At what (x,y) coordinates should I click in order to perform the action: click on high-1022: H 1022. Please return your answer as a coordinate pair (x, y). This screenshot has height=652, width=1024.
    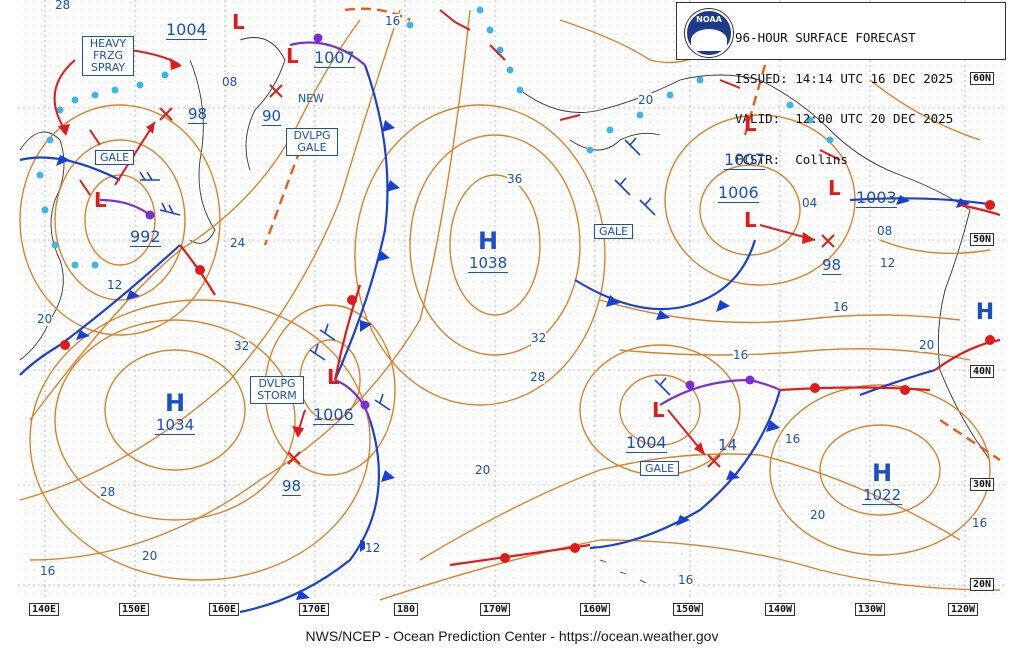
    Looking at the image, I should click on (882, 482).